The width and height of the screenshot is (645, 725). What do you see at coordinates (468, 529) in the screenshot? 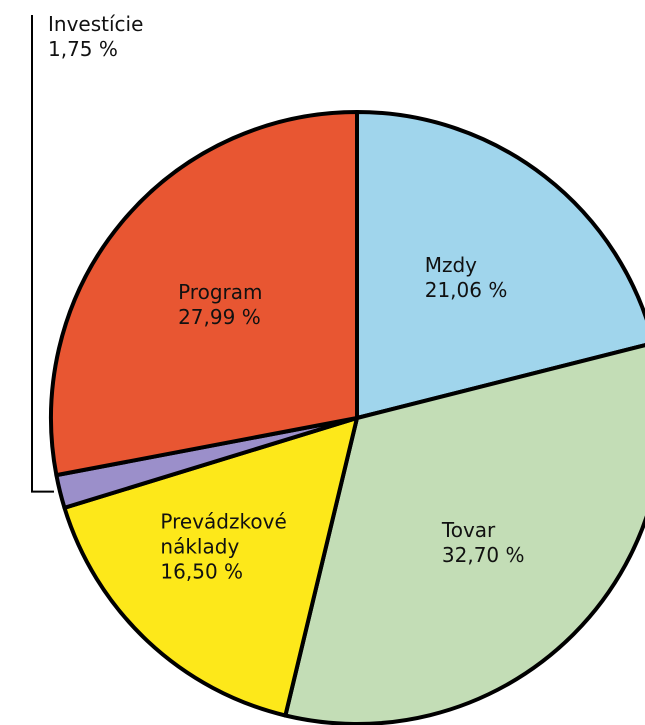
I see `slice-name: Tovar` at bounding box center [468, 529].